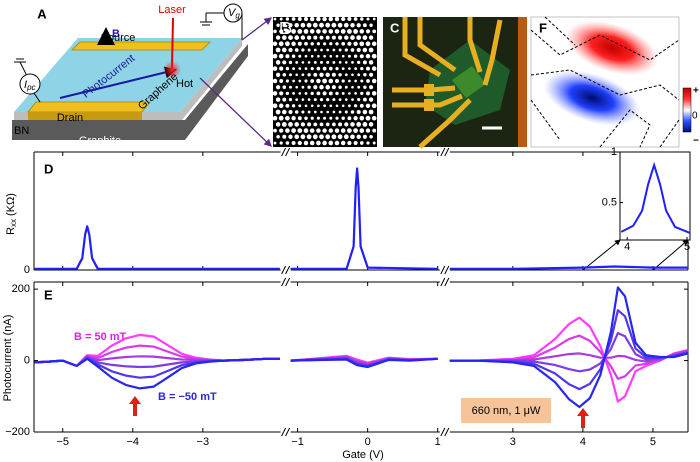 The height and width of the screenshot is (462, 700). Describe the element at coordinates (233, 13) in the screenshot. I see `gate-source` at that location.